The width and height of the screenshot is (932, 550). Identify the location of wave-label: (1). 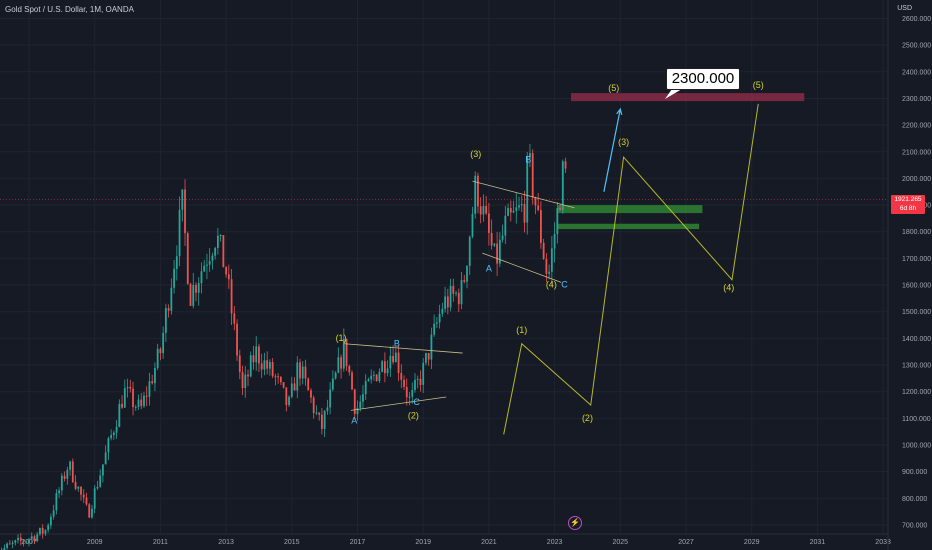
(341, 338).